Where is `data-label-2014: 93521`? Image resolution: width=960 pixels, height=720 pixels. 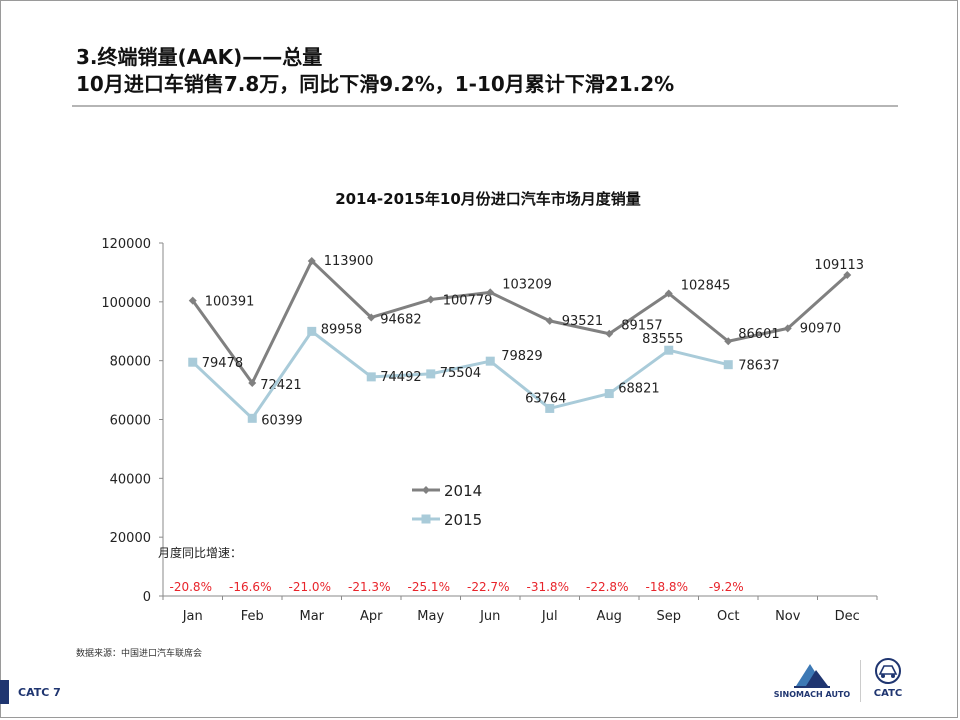 data-label-2014: 93521 is located at coordinates (582, 321).